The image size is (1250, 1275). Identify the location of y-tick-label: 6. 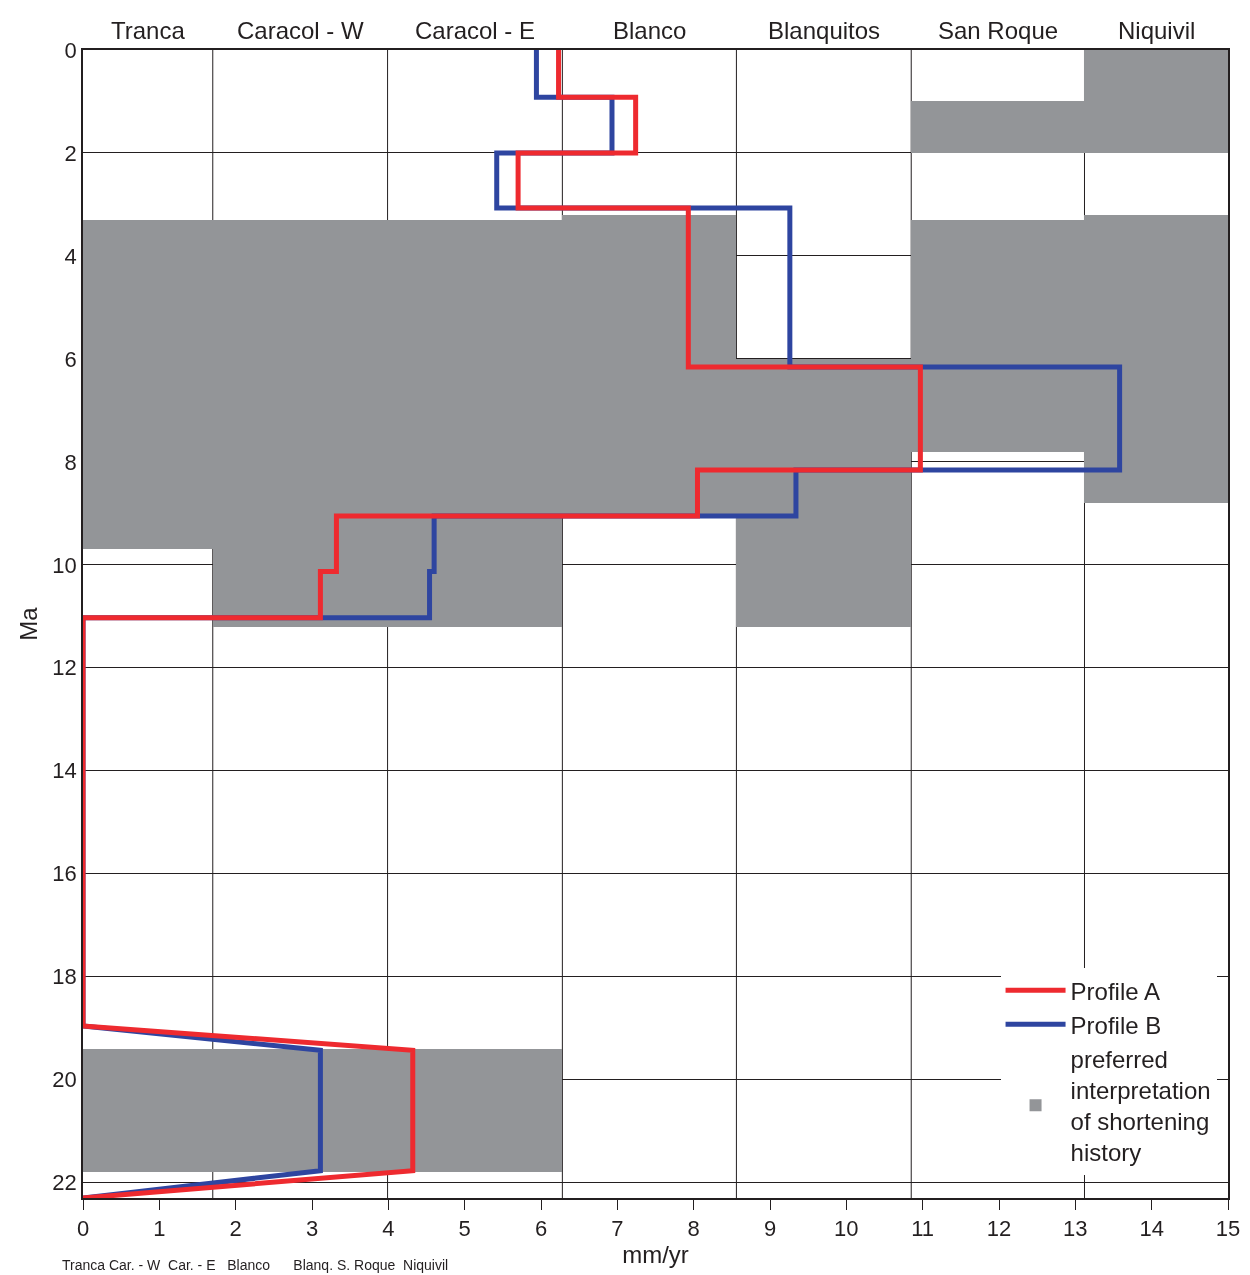
(70, 359).